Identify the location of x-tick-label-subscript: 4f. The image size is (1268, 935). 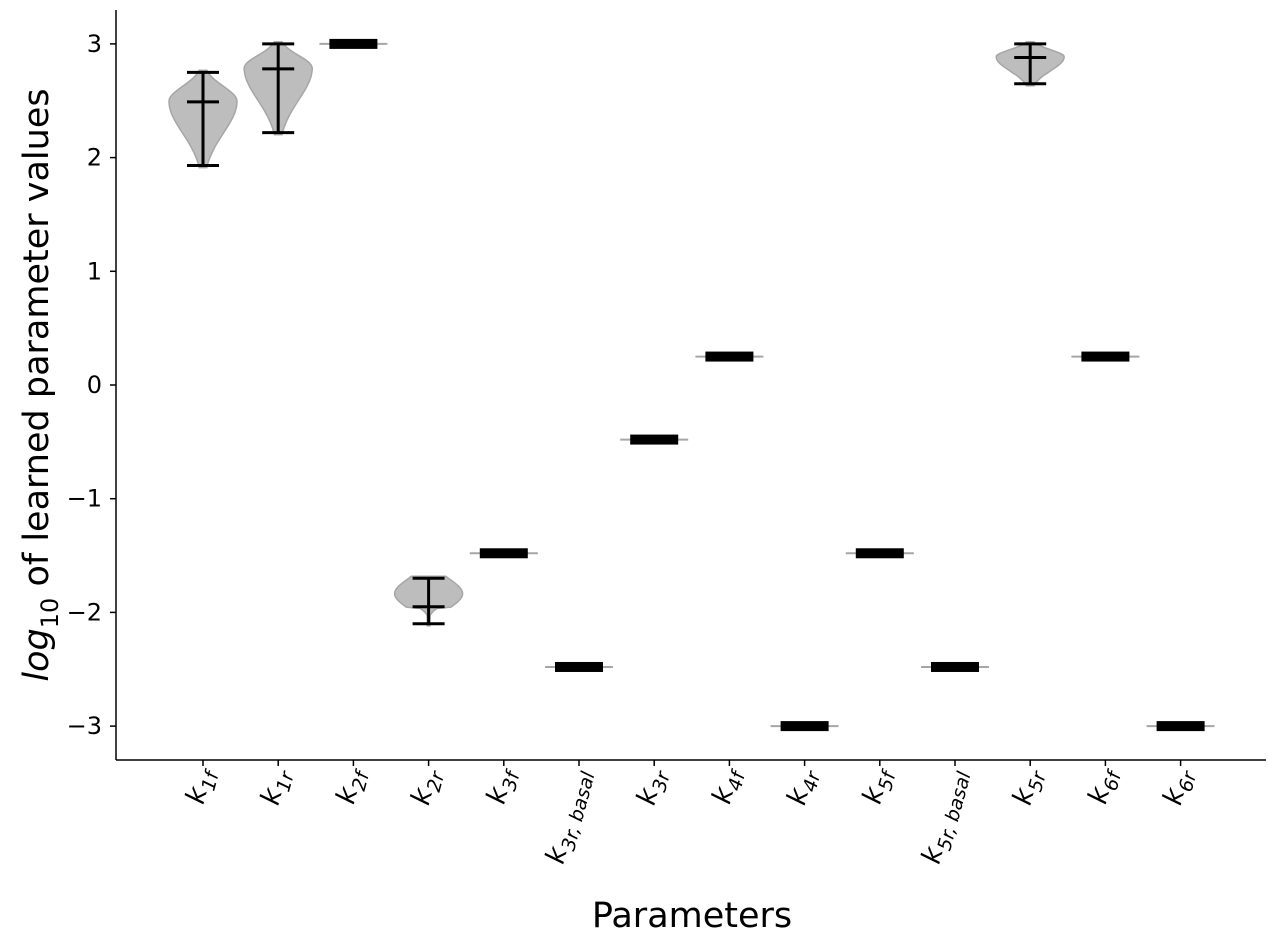
(737, 779).